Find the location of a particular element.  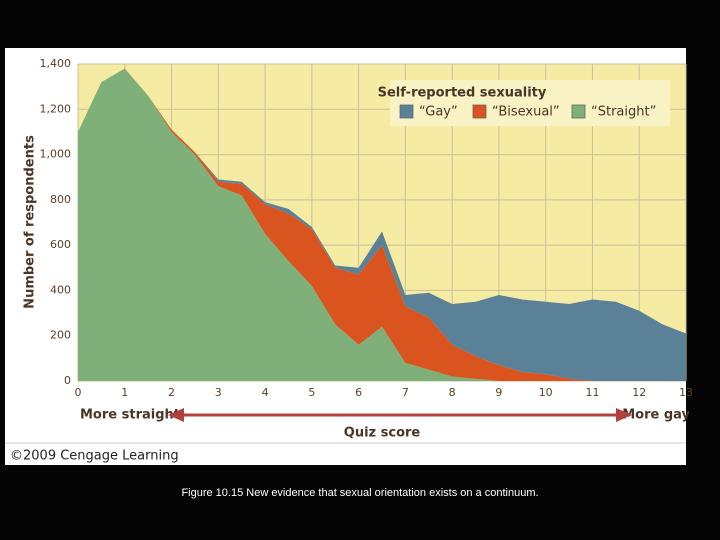

legend-label: “Bisexual” is located at coordinates (526, 112).